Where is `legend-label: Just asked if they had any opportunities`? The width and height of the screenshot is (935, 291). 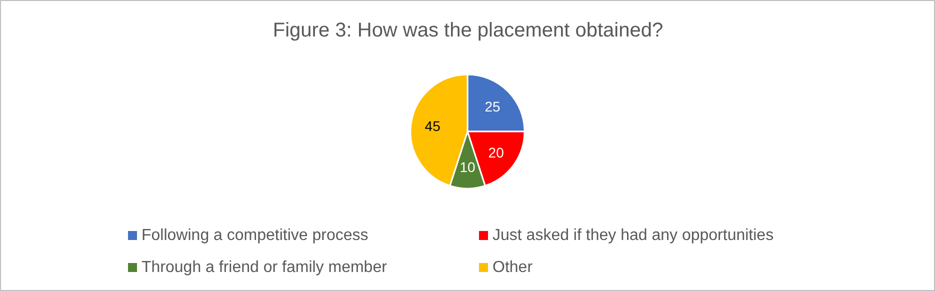
legend-label: Just asked if they had any opportunities is located at coordinates (633, 235).